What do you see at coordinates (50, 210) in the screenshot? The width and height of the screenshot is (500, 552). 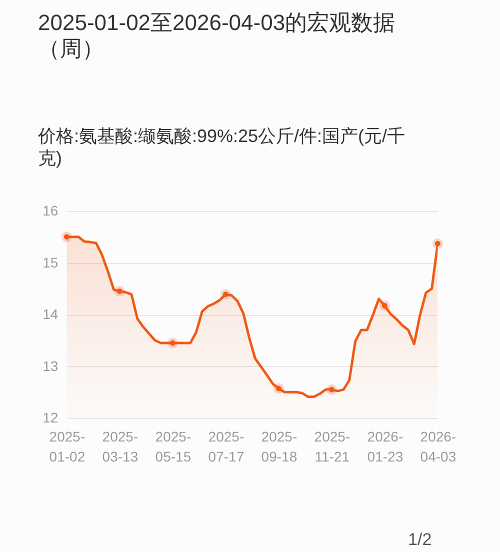 I see `y-tick-label: 16` at bounding box center [50, 210].